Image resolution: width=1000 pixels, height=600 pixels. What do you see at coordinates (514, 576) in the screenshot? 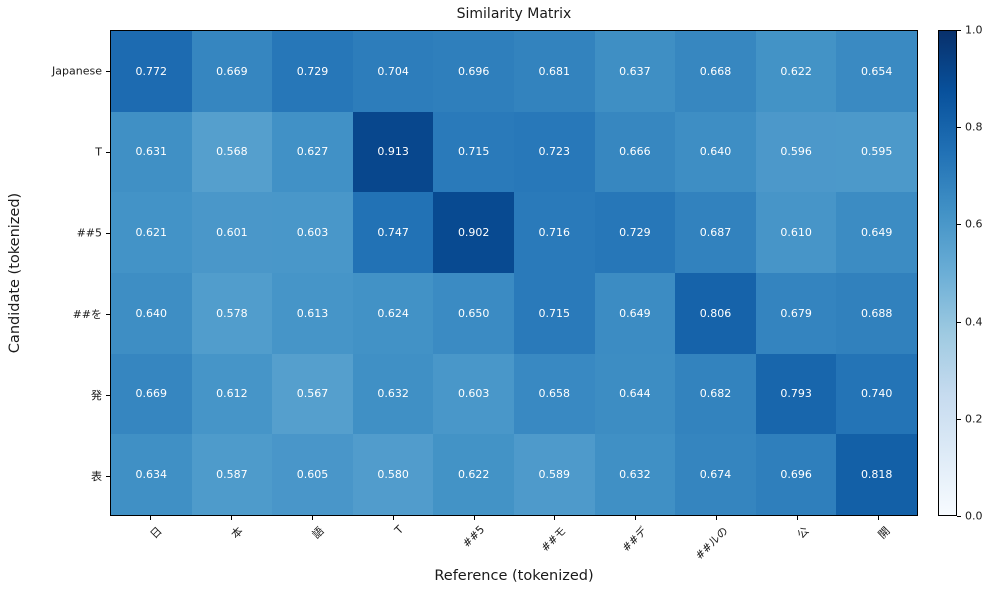
I see `x-axis-label: Reference (tokenized)` at bounding box center [514, 576].